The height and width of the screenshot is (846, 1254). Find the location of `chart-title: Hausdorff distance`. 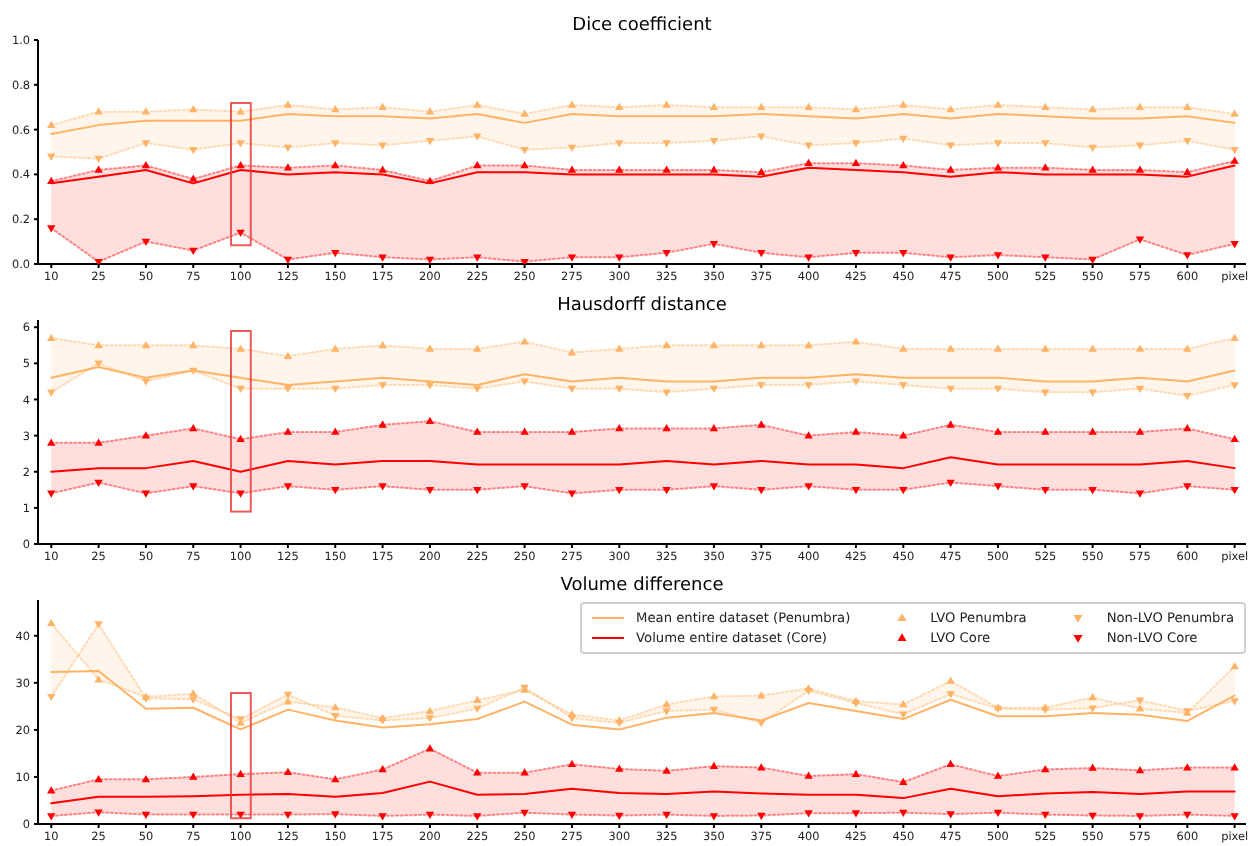

chart-title: Hausdorff distance is located at coordinates (642, 307).